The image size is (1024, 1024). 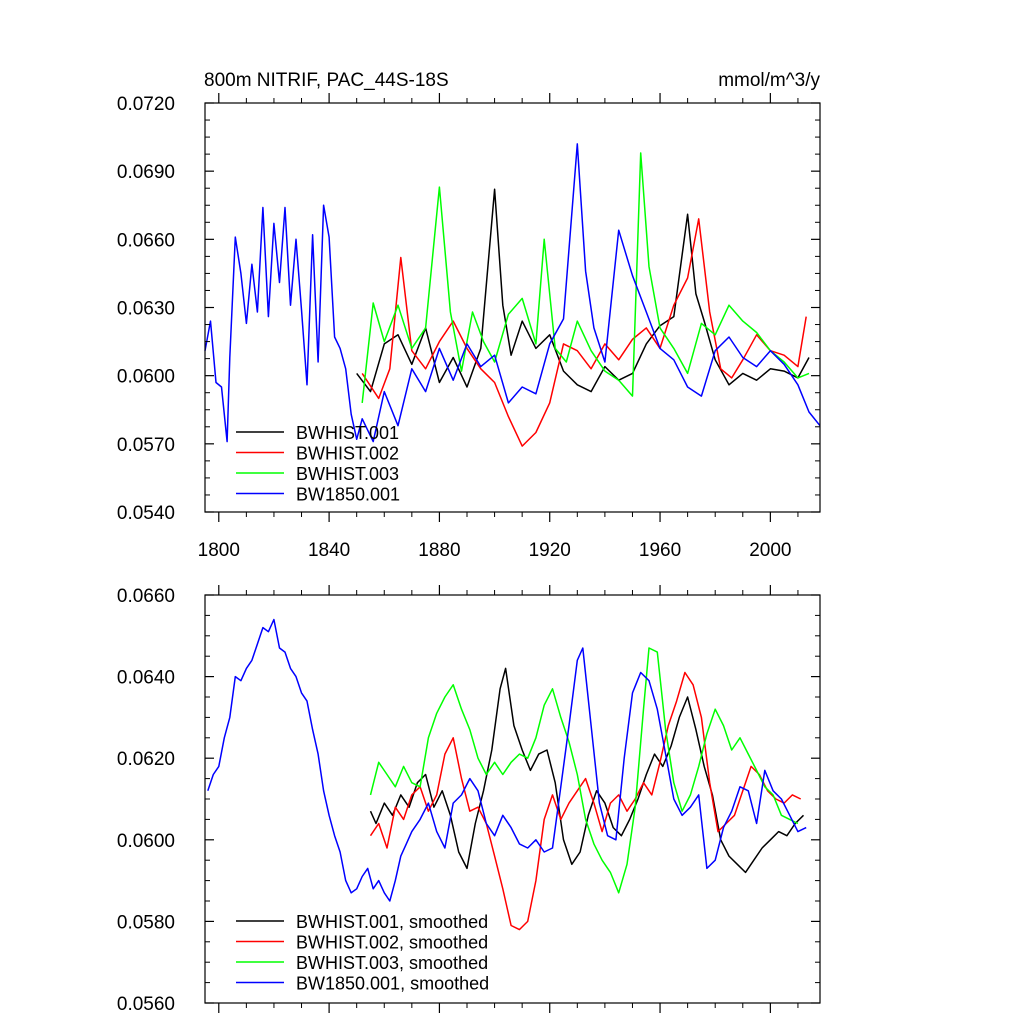 What do you see at coordinates (146, 922) in the screenshot?
I see `y-tick-label: 0.0580` at bounding box center [146, 922].